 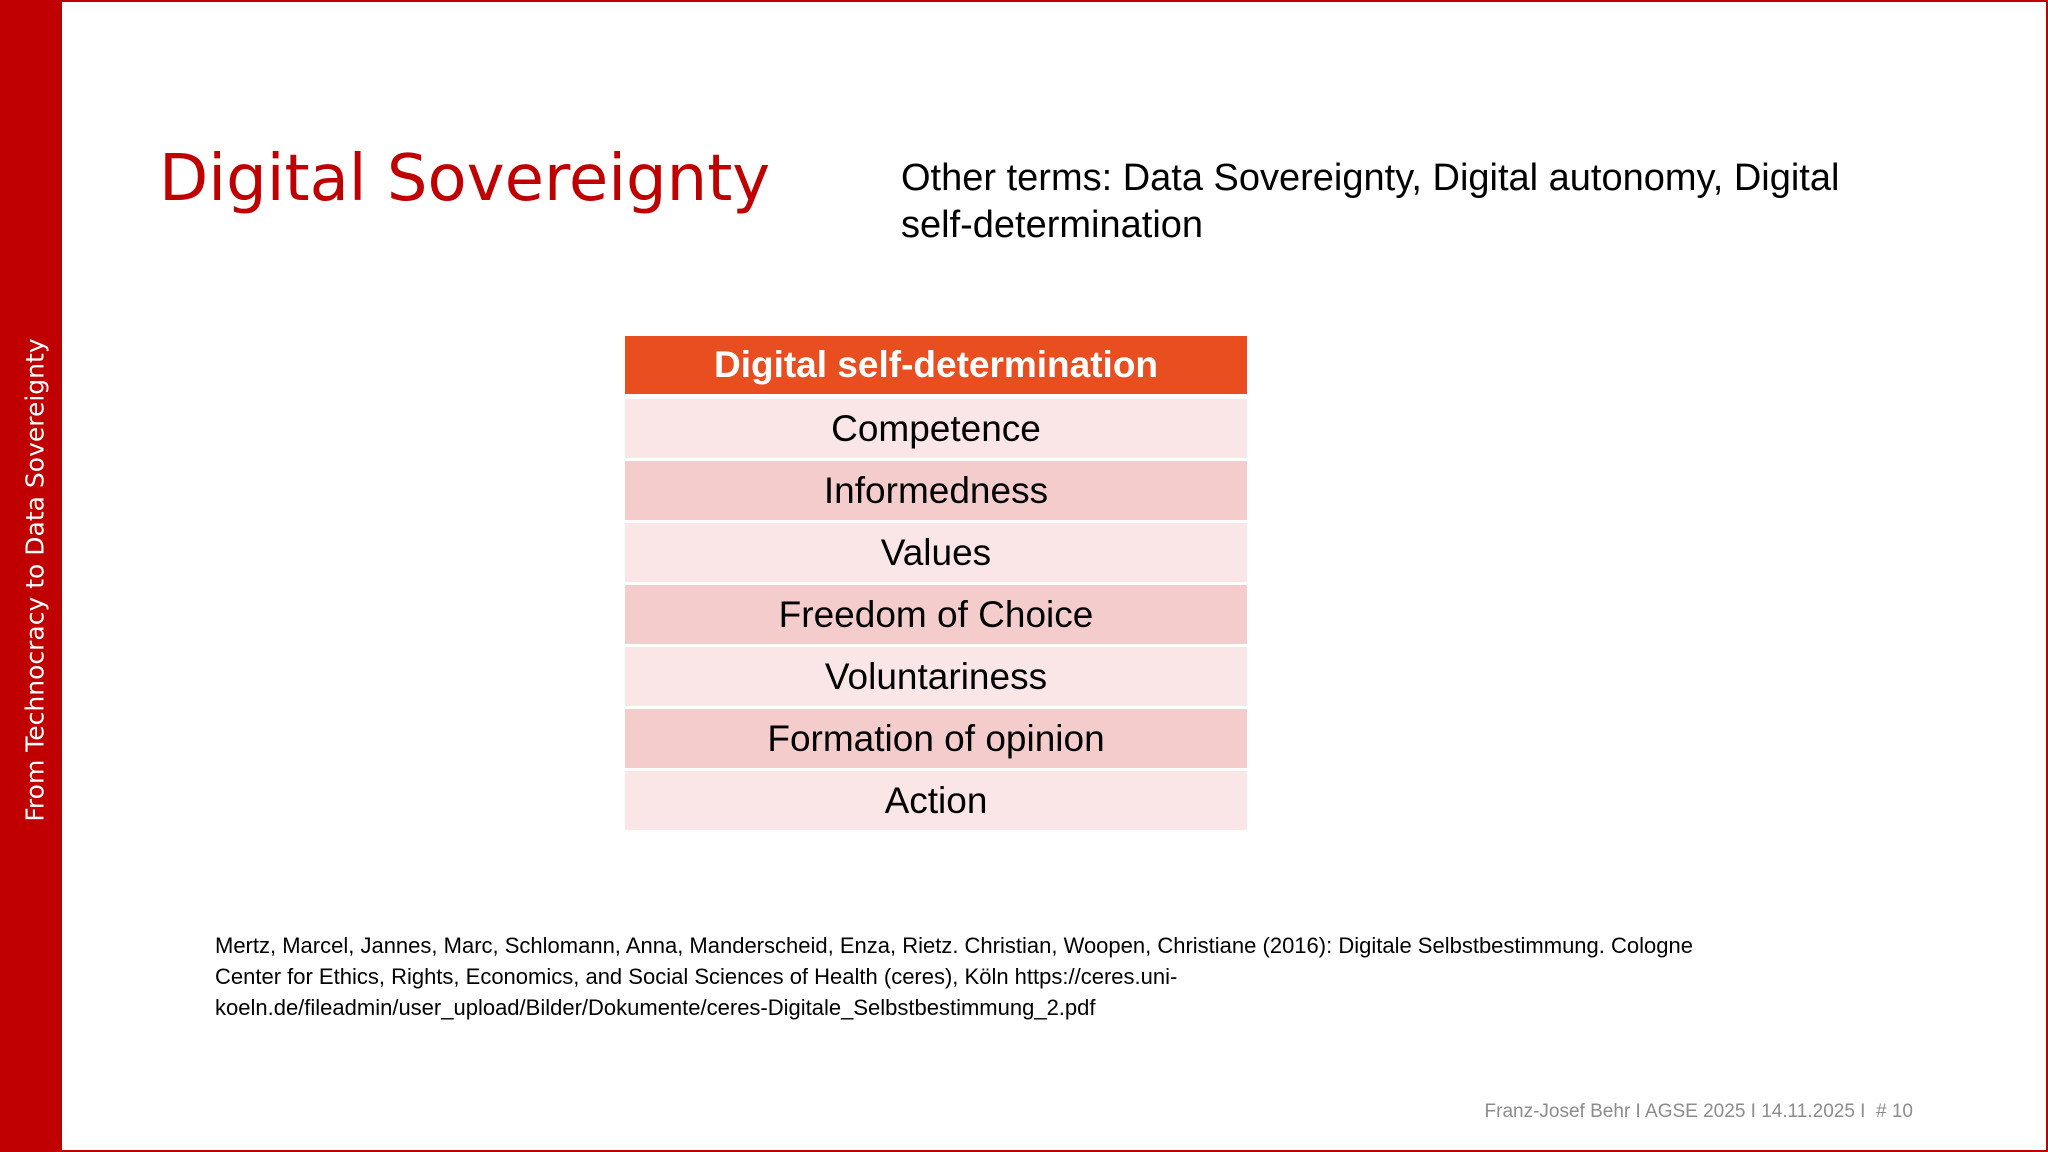 I want to click on table-row: Action, so click(x=936, y=800).